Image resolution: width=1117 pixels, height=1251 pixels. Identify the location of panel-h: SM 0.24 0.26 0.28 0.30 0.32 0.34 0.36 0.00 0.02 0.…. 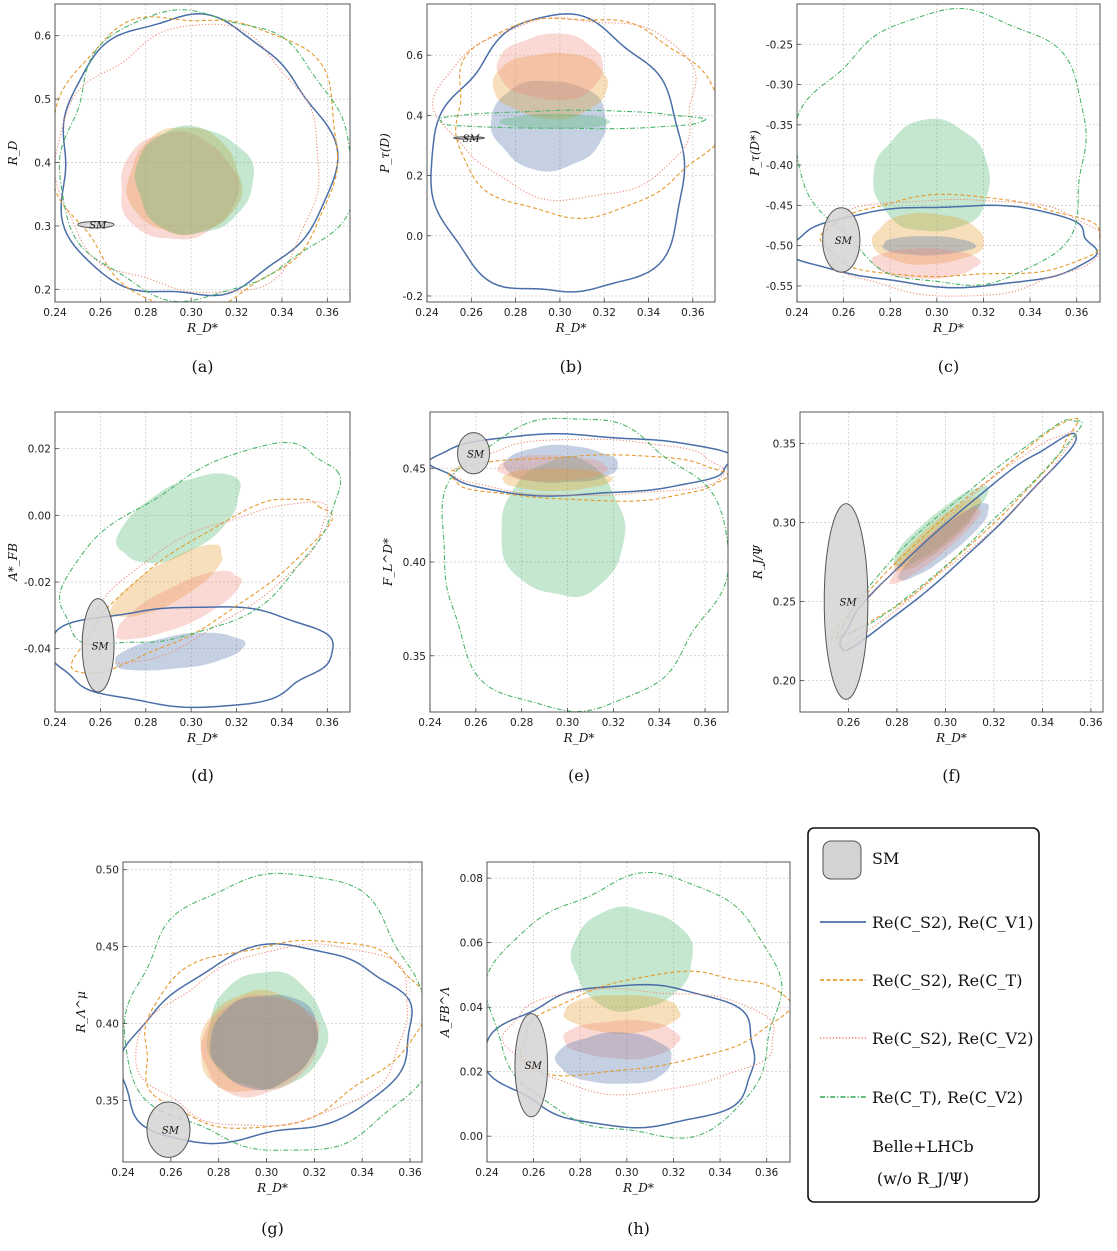
(614, 1049).